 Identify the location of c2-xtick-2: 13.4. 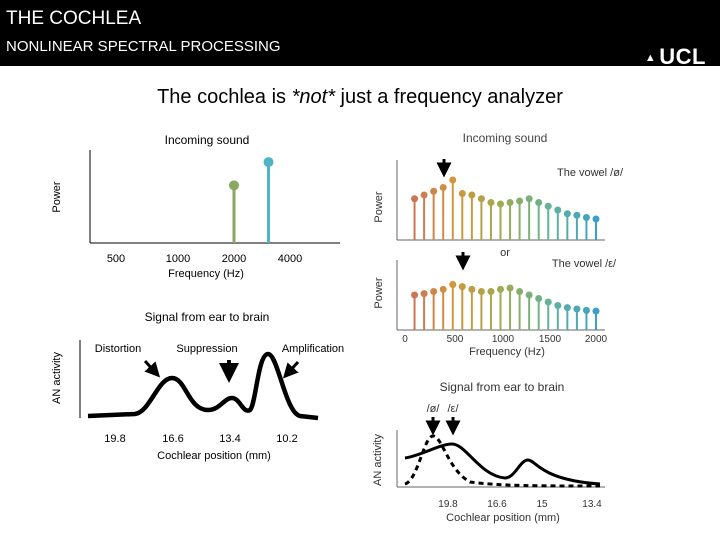
(229, 439).